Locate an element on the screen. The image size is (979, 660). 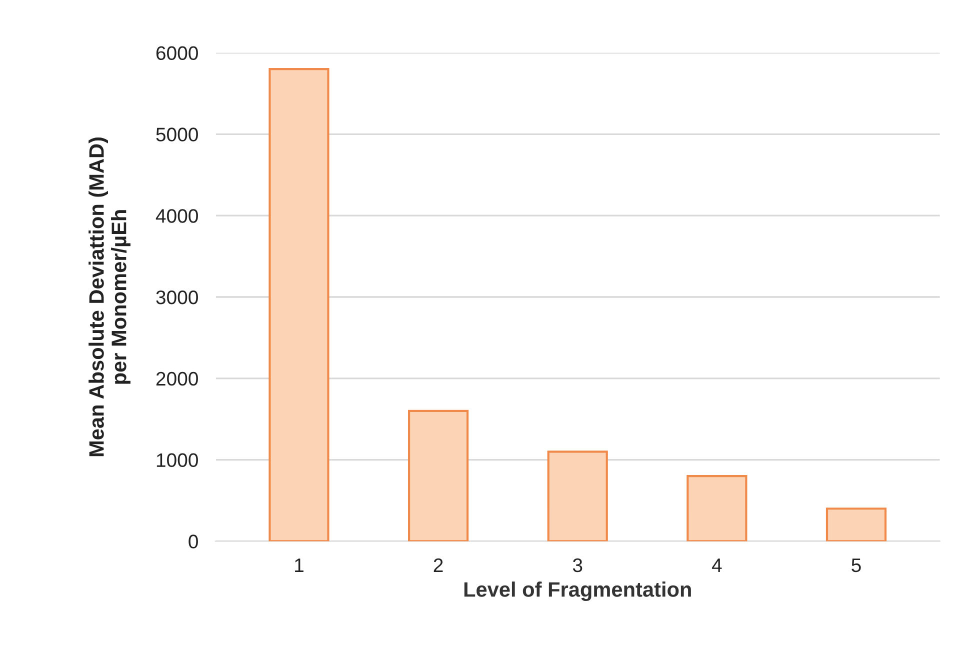
y-tick-label: 1000 is located at coordinates (177, 460).